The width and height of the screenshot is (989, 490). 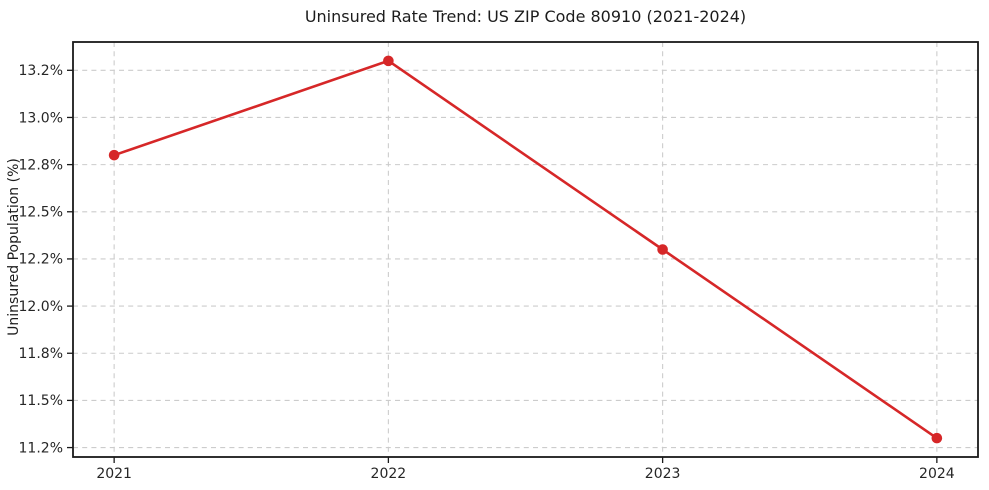 What do you see at coordinates (41, 118) in the screenshot?
I see `y-tick-label: 13.0%` at bounding box center [41, 118].